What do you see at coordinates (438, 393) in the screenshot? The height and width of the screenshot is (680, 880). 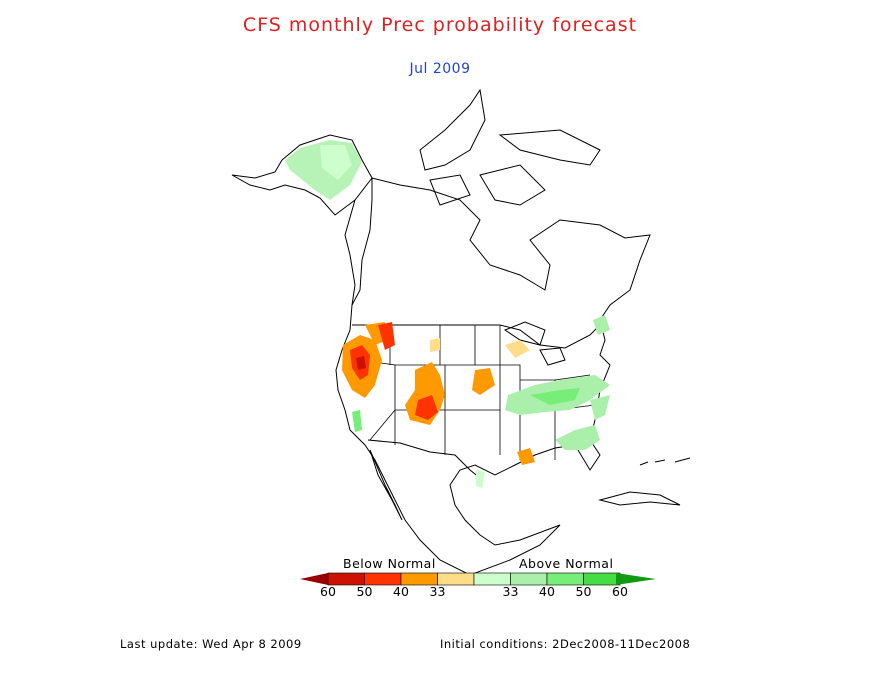 I see `below-normal-regions` at bounding box center [438, 393].